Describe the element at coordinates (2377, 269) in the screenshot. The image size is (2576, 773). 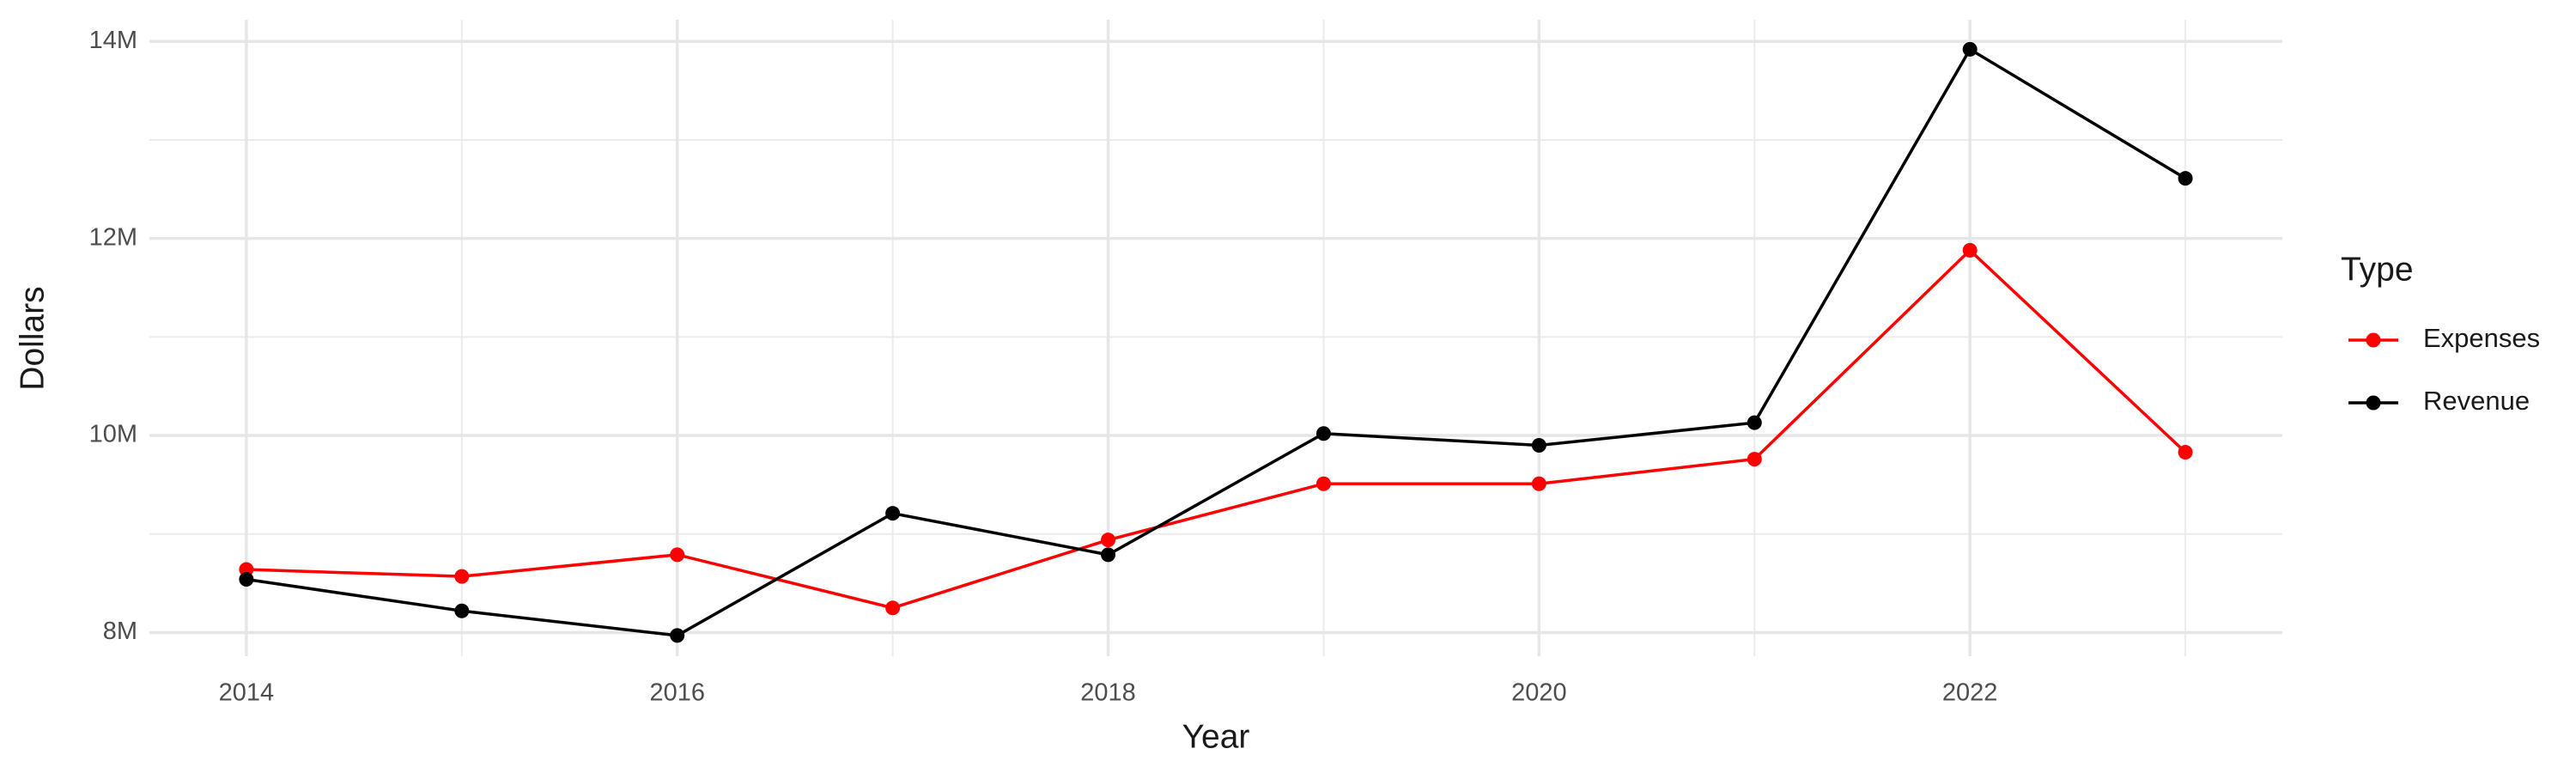
I see `legend-title: Type` at that location.